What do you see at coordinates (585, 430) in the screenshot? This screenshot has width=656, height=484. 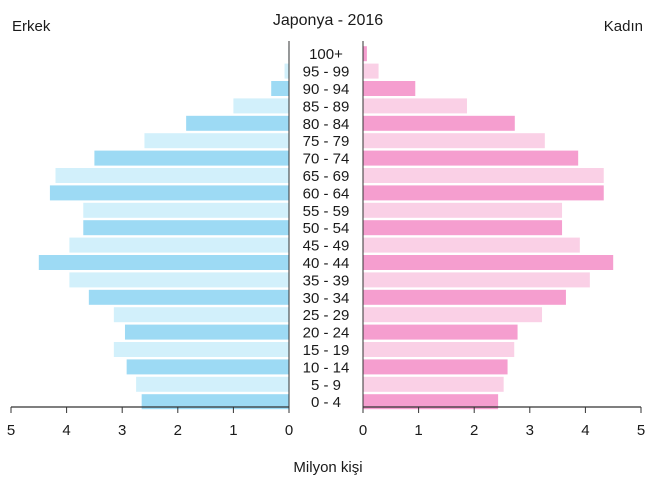 I see `tick-label-10: 4` at bounding box center [585, 430].